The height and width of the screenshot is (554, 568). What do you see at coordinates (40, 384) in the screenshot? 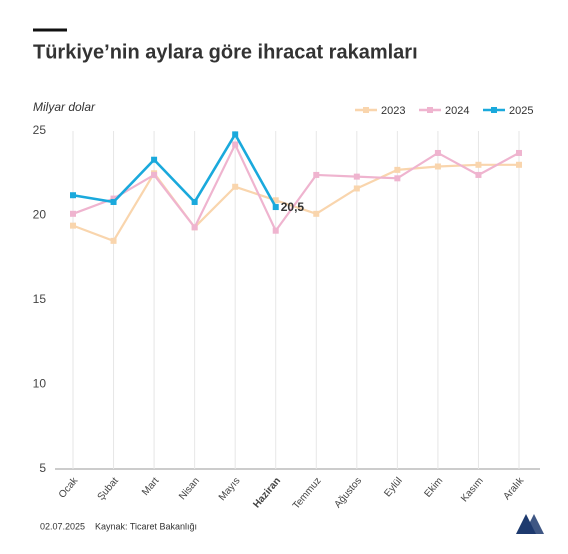
I see `y-tick-label: 10` at bounding box center [40, 384].